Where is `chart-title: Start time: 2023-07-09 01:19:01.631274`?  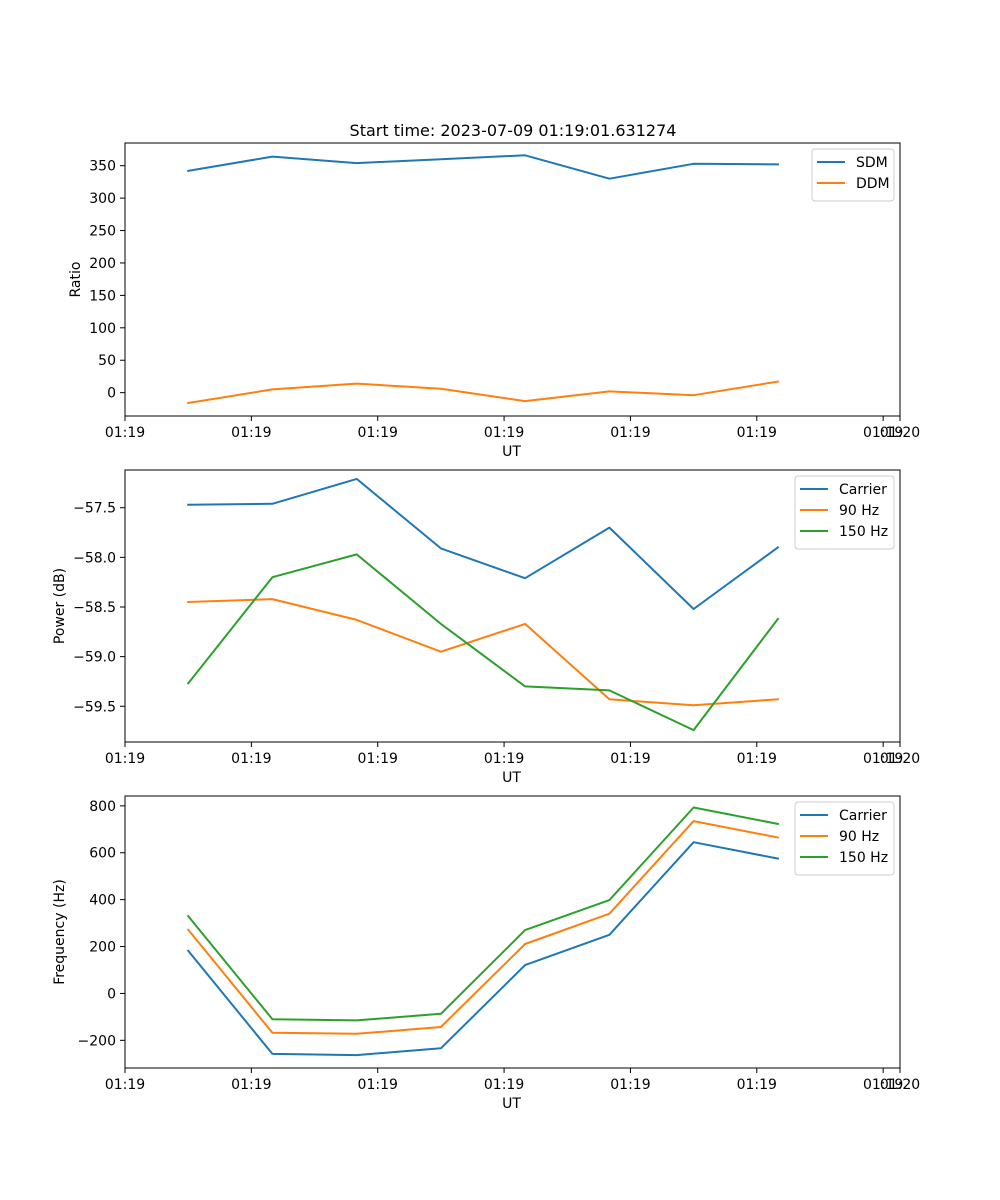 chart-title: Start time: 2023-07-09 01:19:01.631274 is located at coordinates (513, 130).